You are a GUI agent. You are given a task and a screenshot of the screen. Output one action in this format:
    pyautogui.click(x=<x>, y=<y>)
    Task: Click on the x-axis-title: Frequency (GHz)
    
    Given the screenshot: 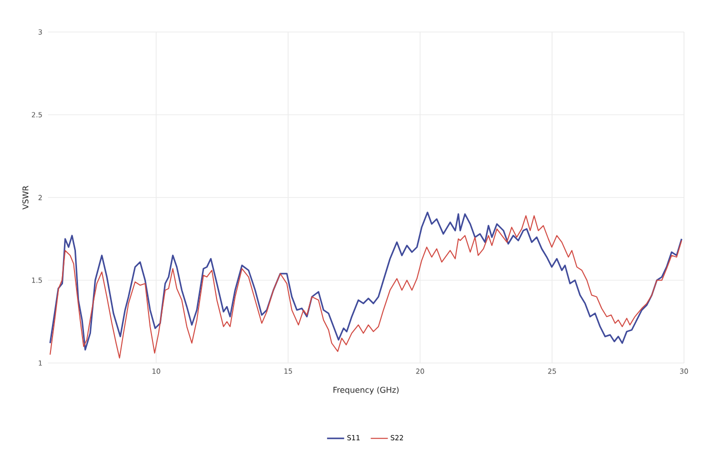 What is the action you would take?
    pyautogui.click(x=366, y=390)
    